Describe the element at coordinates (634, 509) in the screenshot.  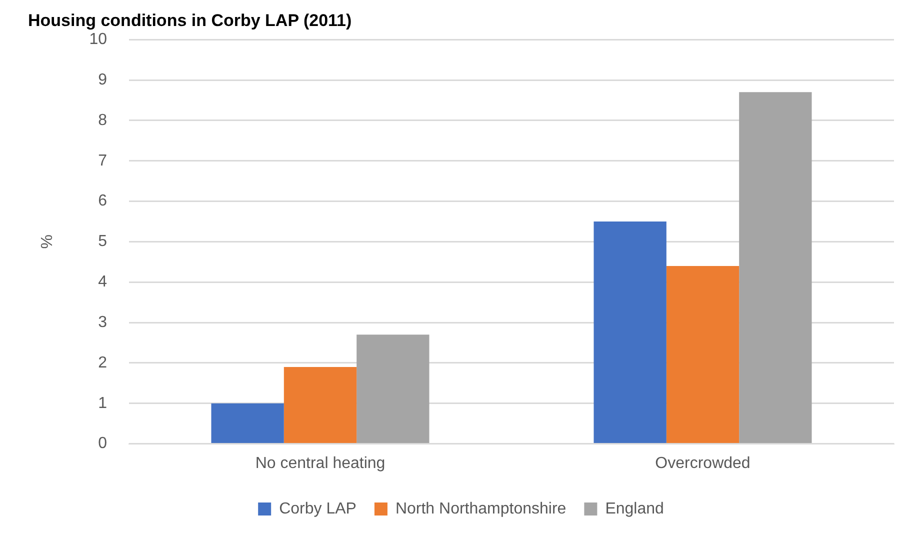
I see `legend-label: England` at that location.